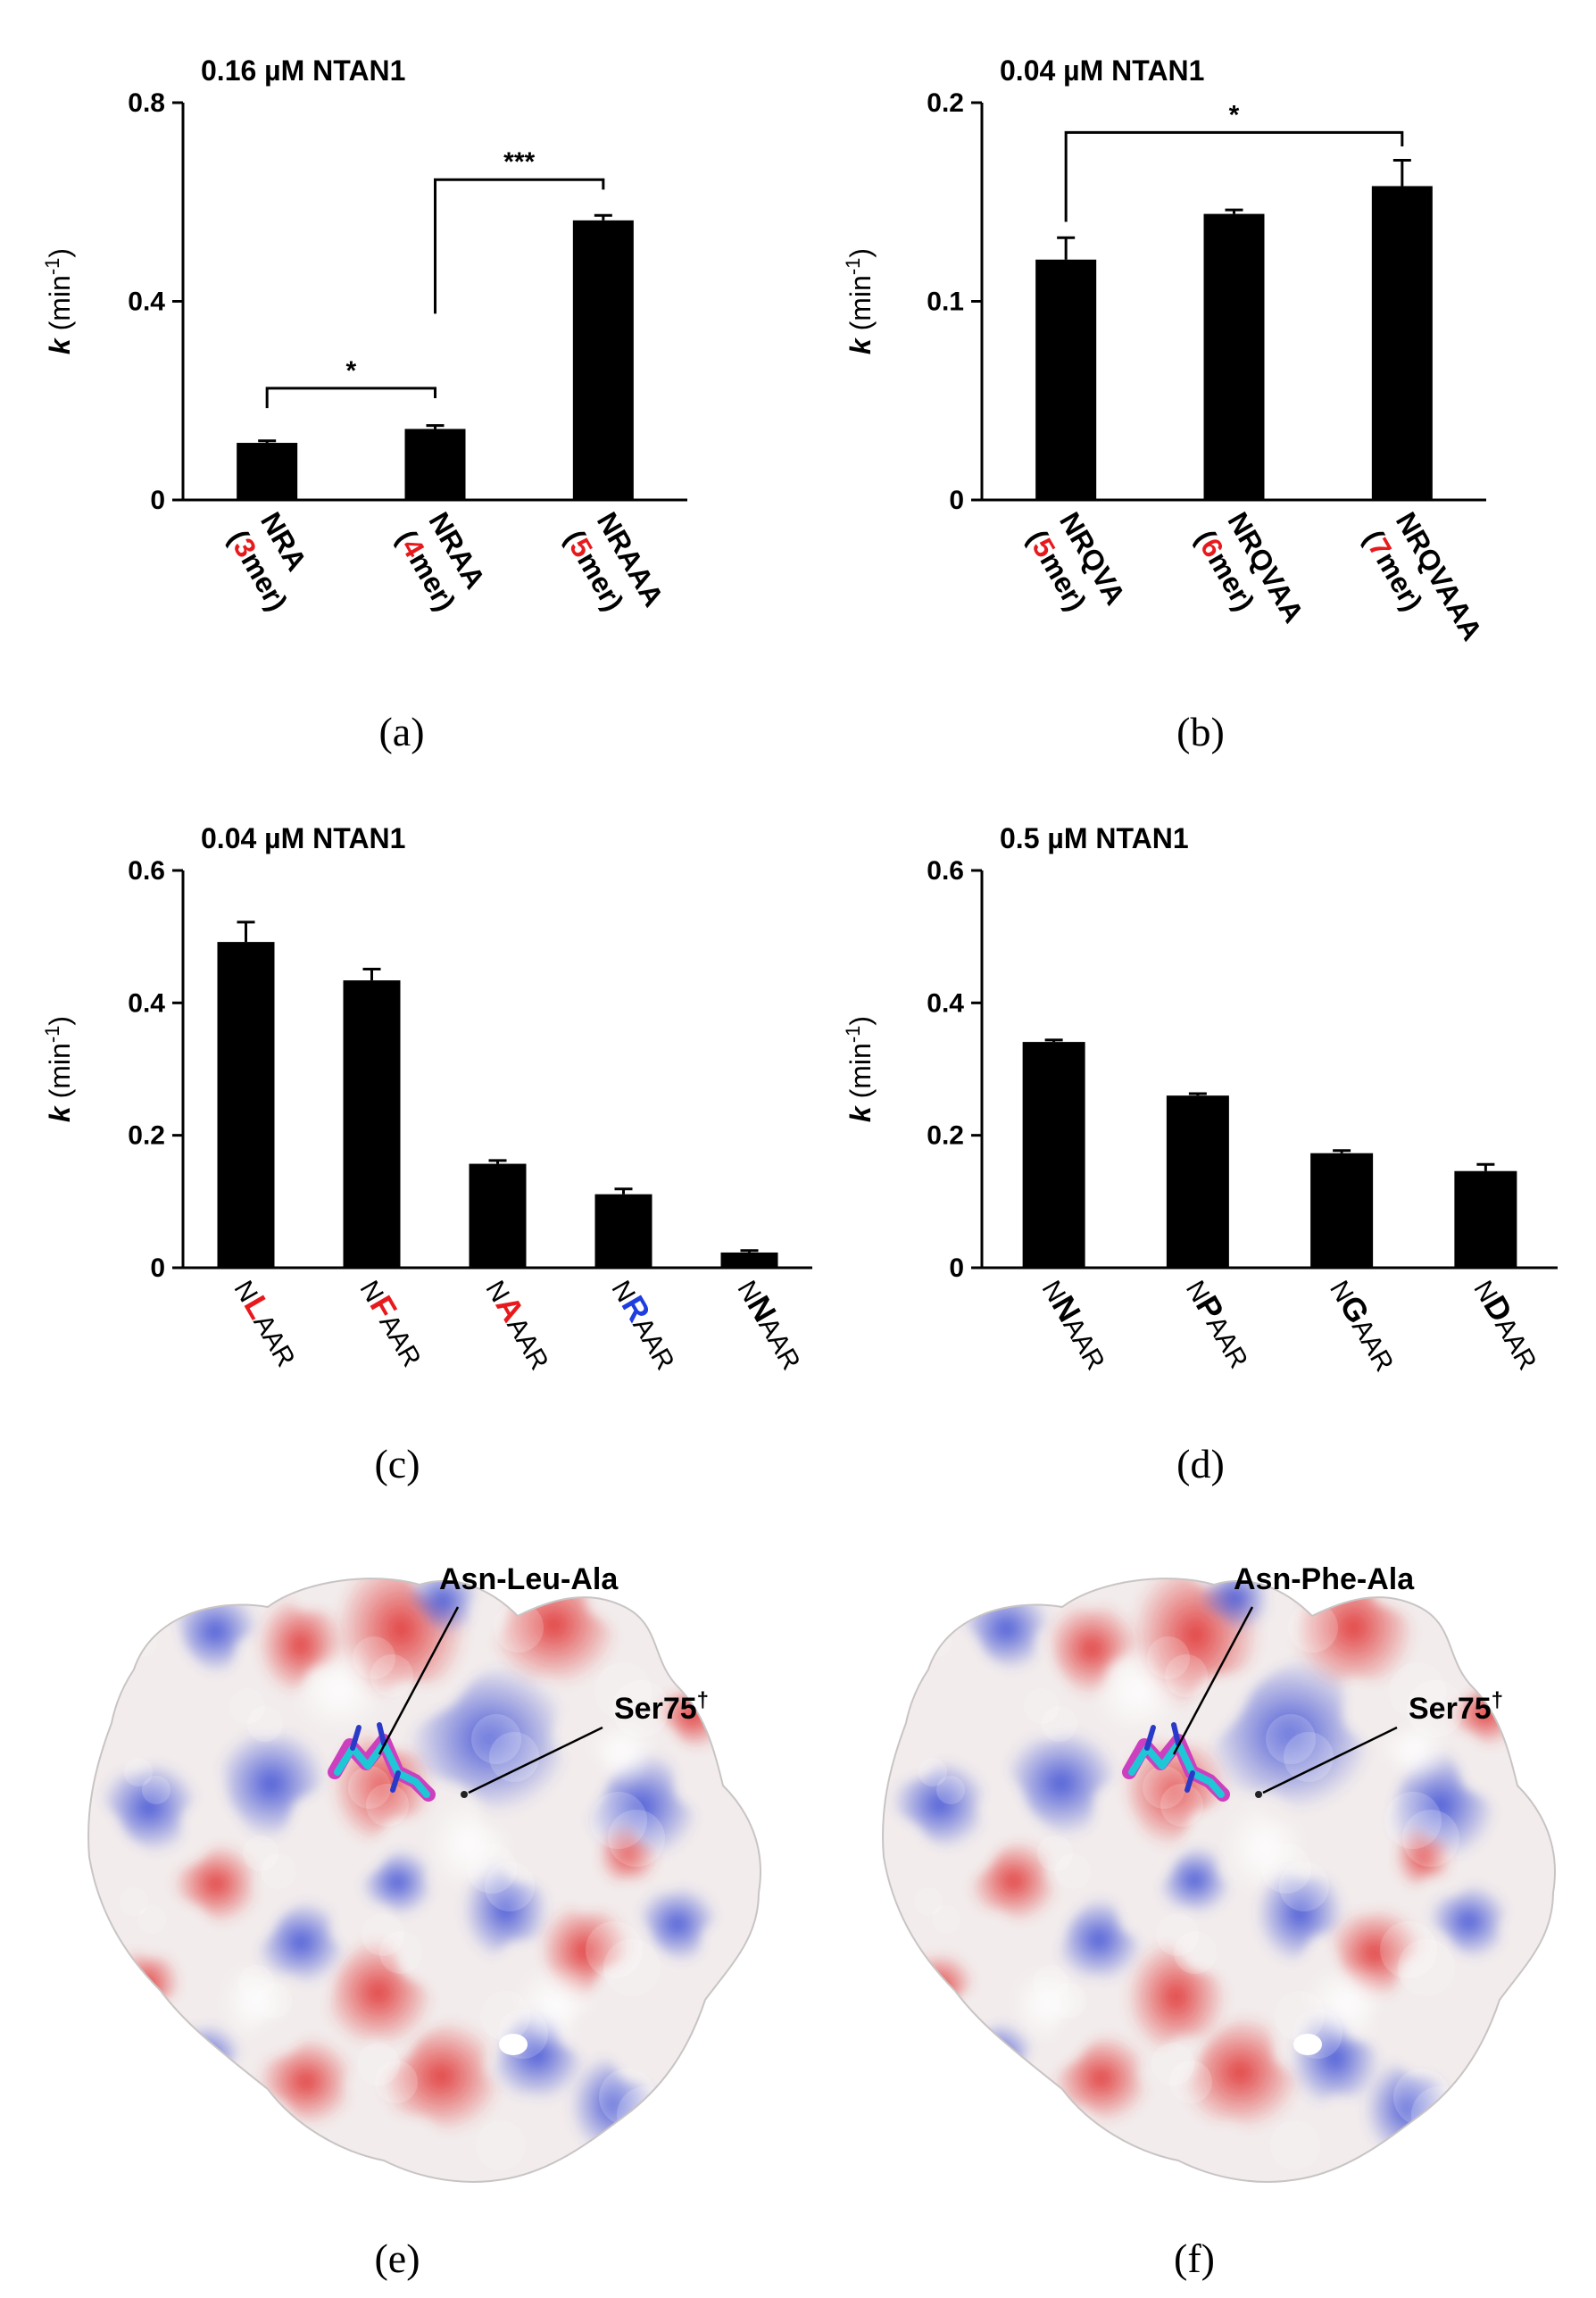 Image resolution: width=1596 pixels, height=2298 pixels. What do you see at coordinates (1076, 562) in the screenshot?
I see `x-category-label: NRQVA(5mer)` at bounding box center [1076, 562].